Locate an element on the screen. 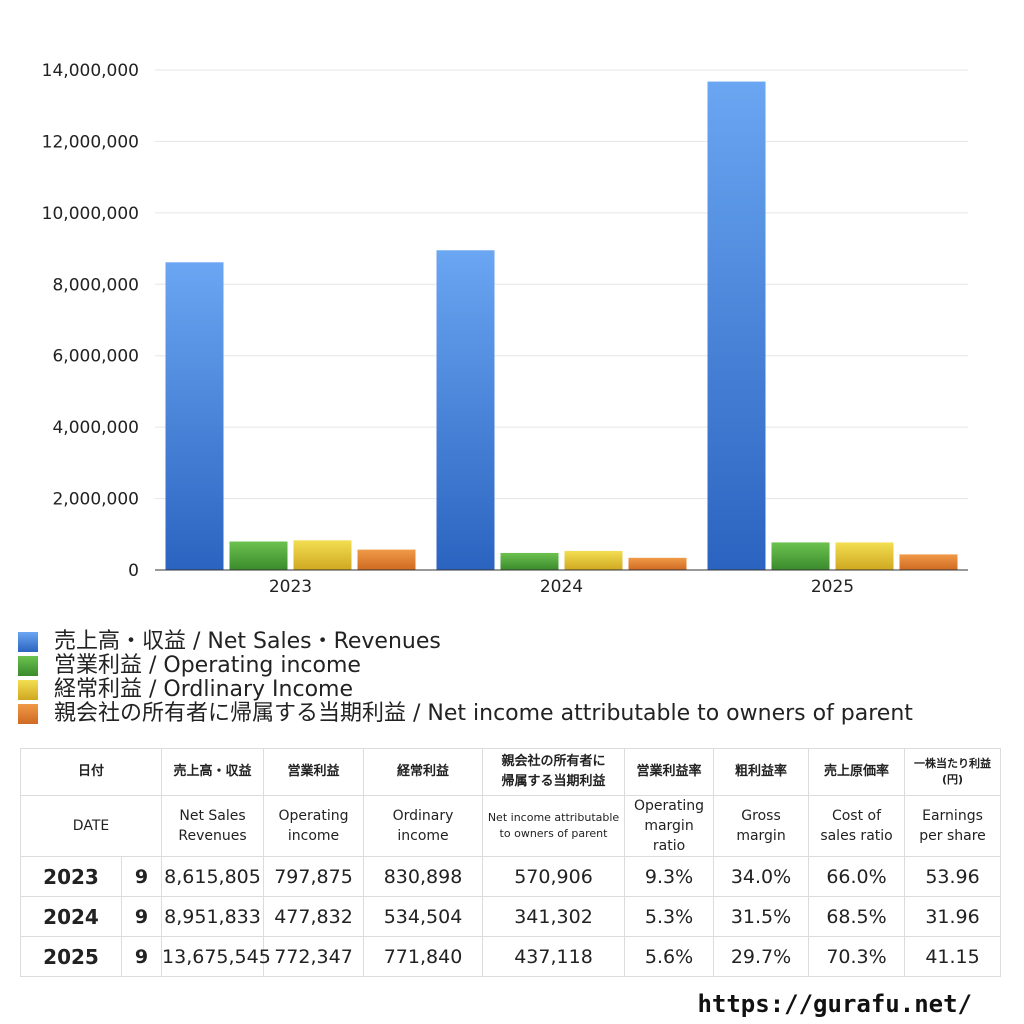  cell-year: 2024 is located at coordinates (71, 916).